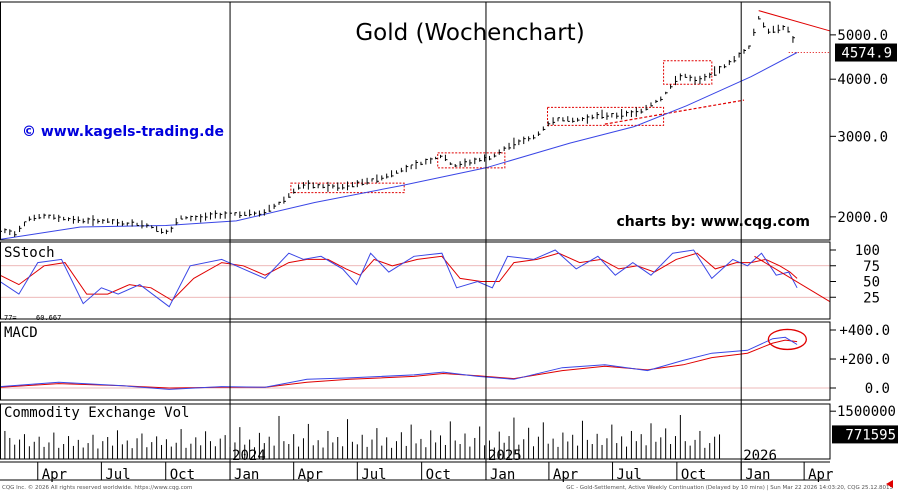 The image size is (900, 495). I want to click on year-label: 2026, so click(760, 456).